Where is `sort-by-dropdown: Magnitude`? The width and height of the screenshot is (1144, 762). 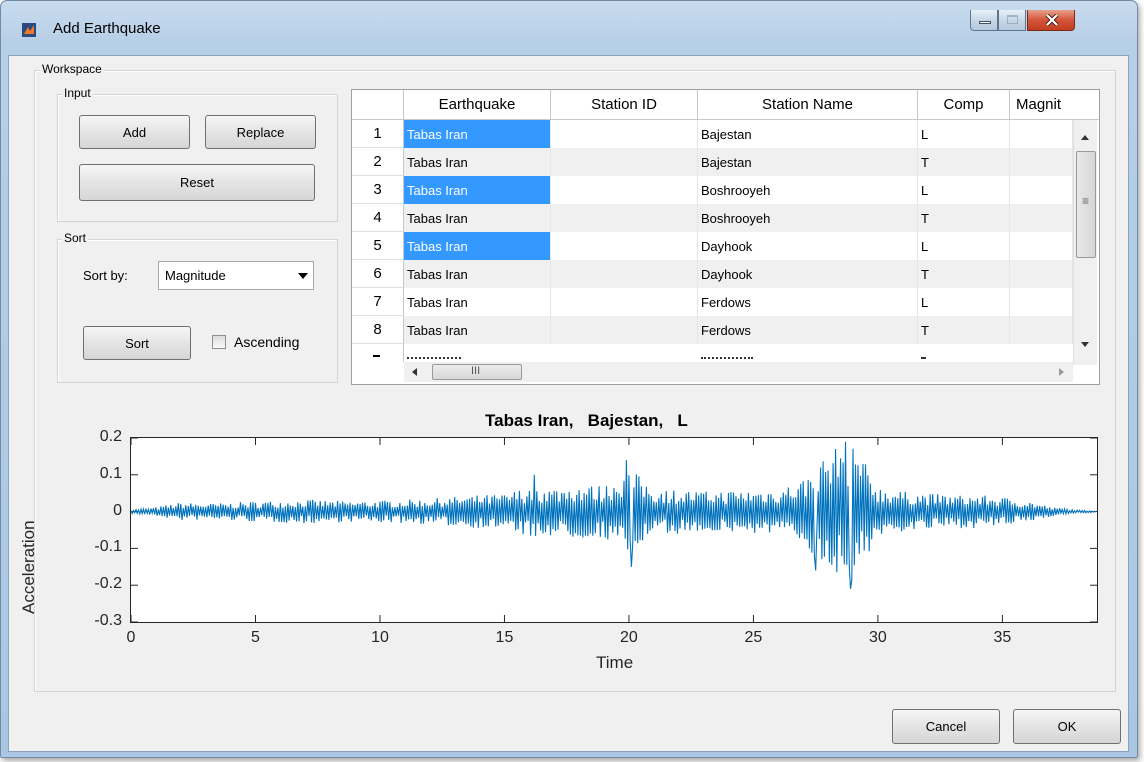
sort-by-dropdown: Magnitude is located at coordinates (236, 275).